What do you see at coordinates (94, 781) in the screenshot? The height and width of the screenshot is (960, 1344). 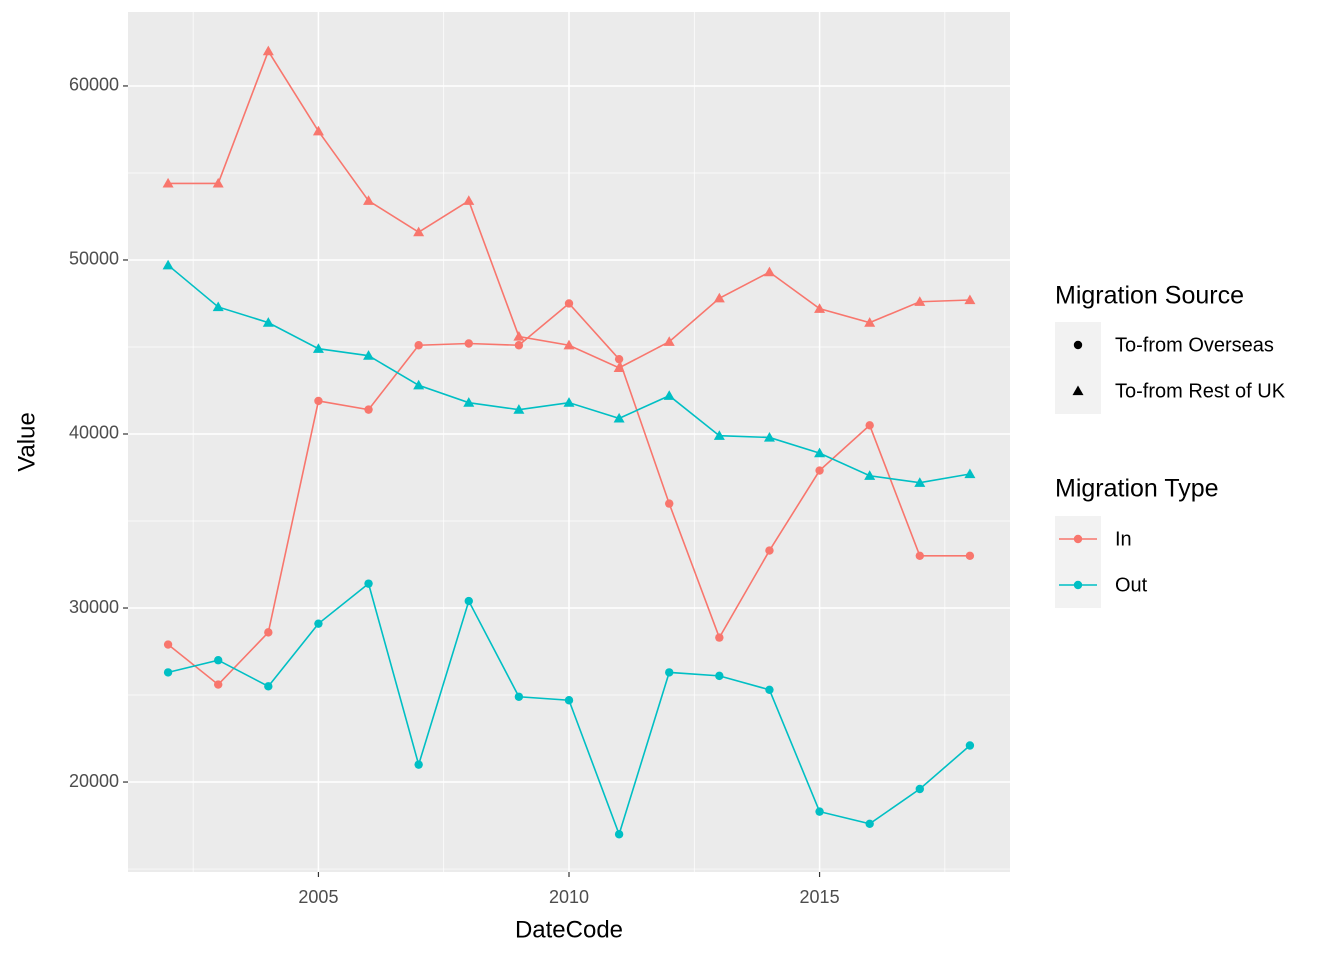 I see `y-tick-label: 20000` at bounding box center [94, 781].